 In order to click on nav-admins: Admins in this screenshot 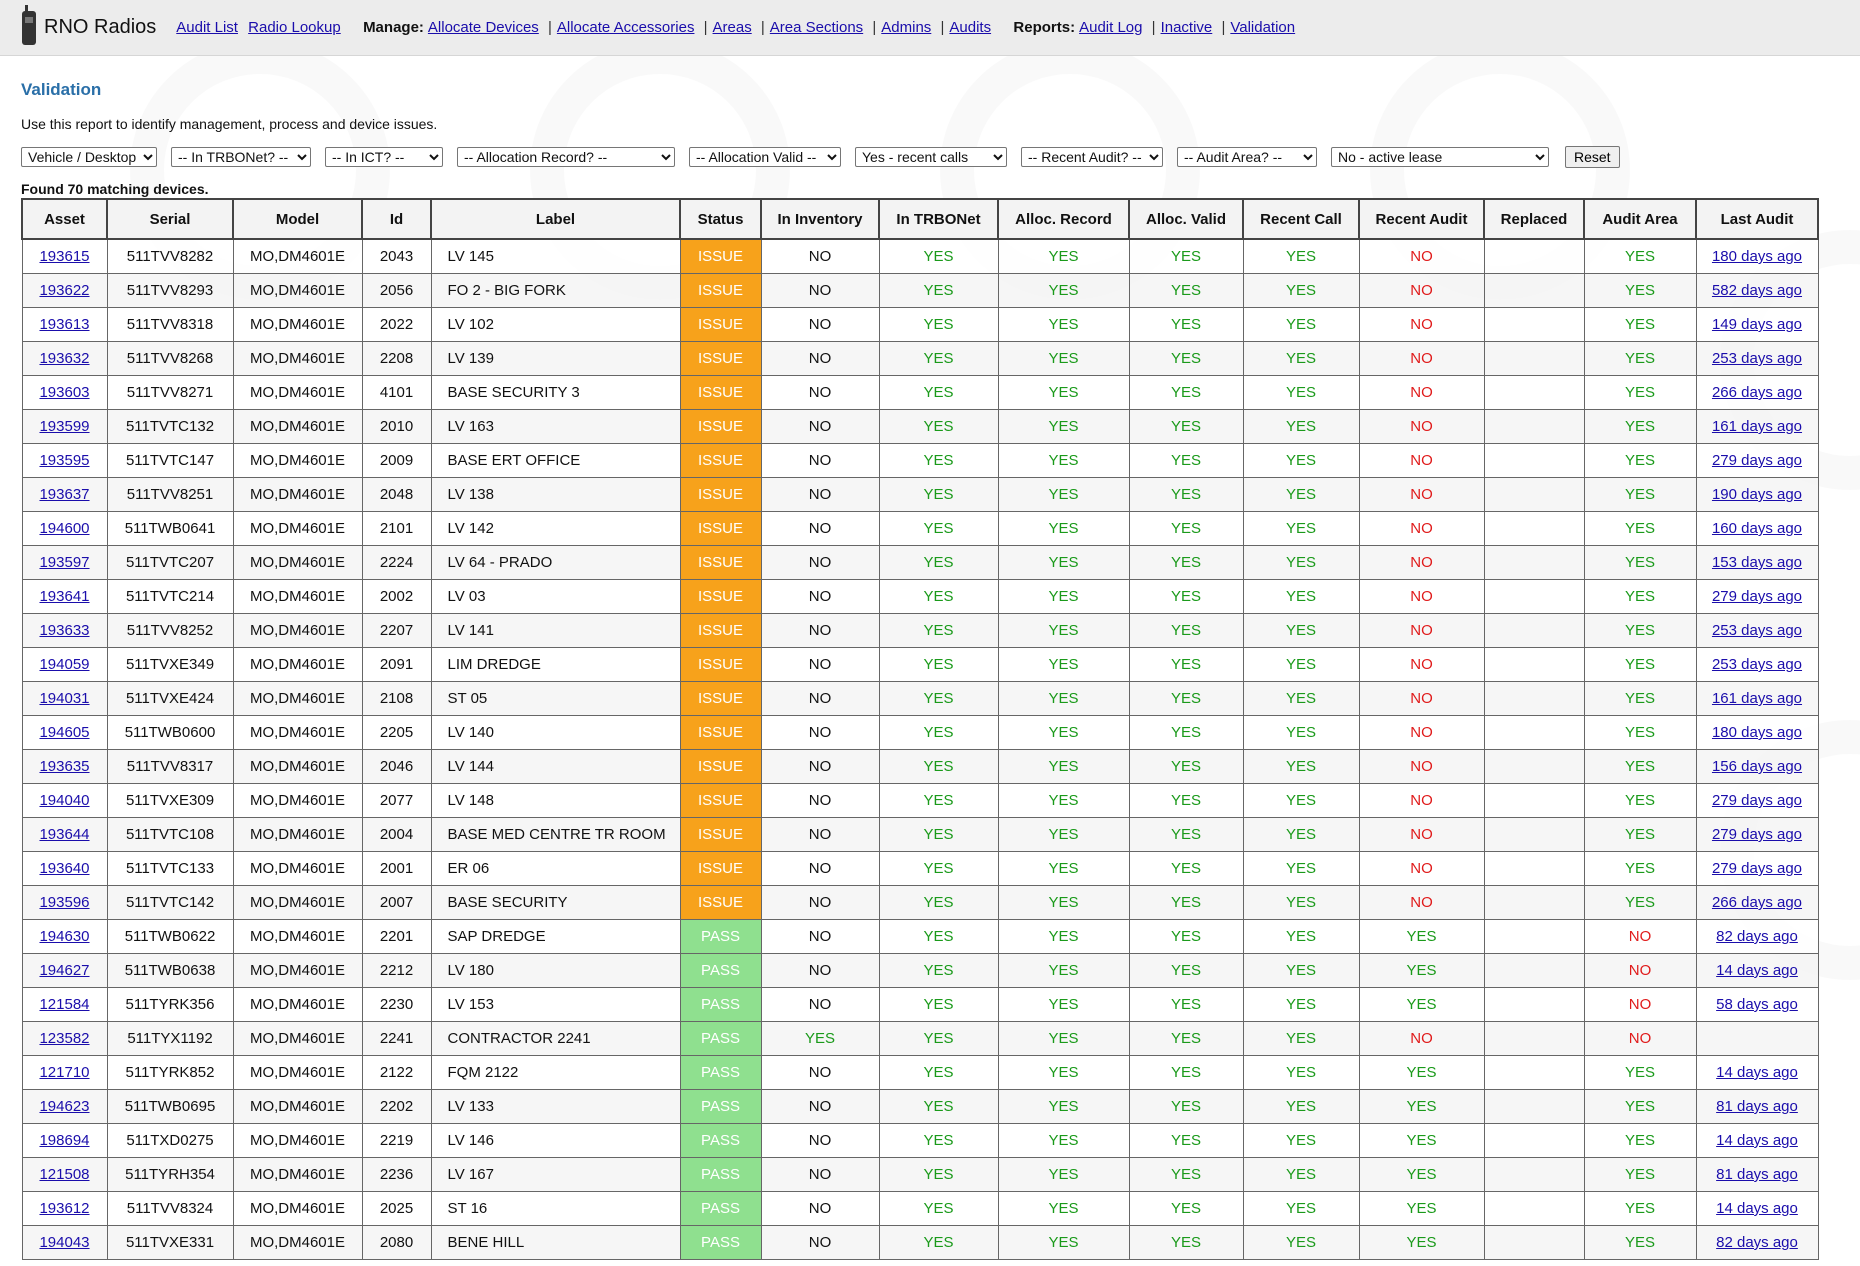, I will do `click(906, 27)`.